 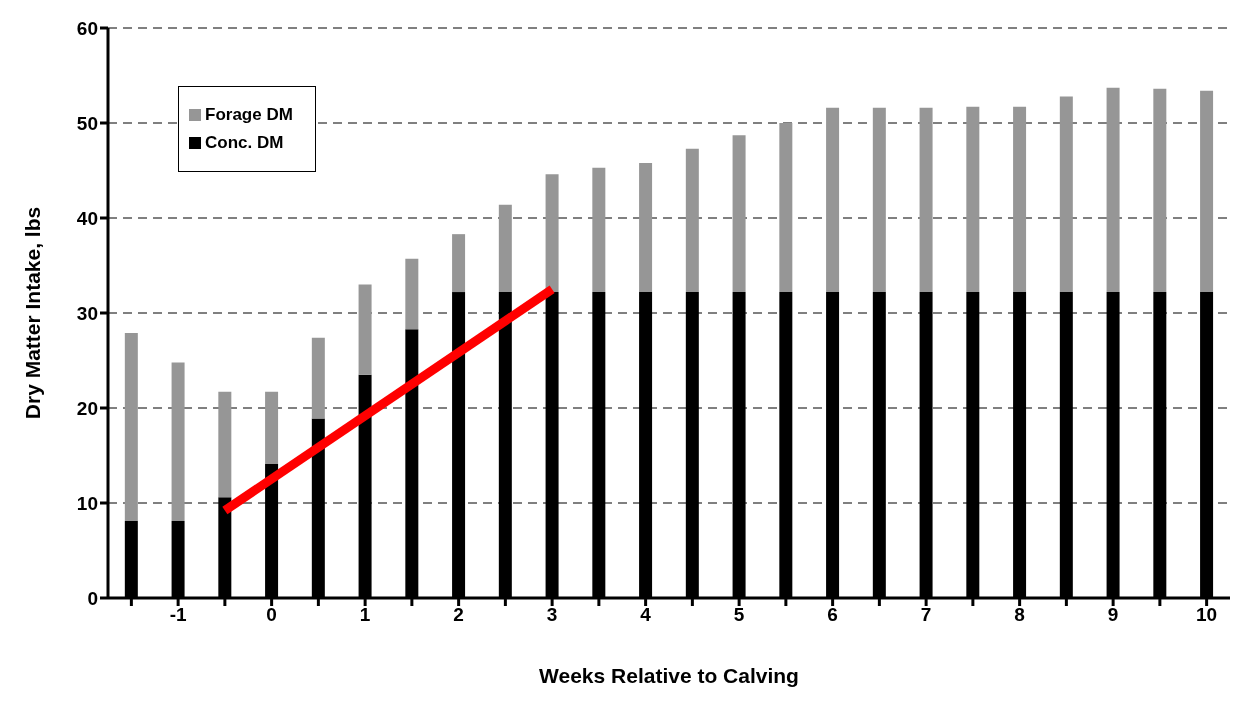 I want to click on x-tick-label: 10, so click(x=1207, y=615).